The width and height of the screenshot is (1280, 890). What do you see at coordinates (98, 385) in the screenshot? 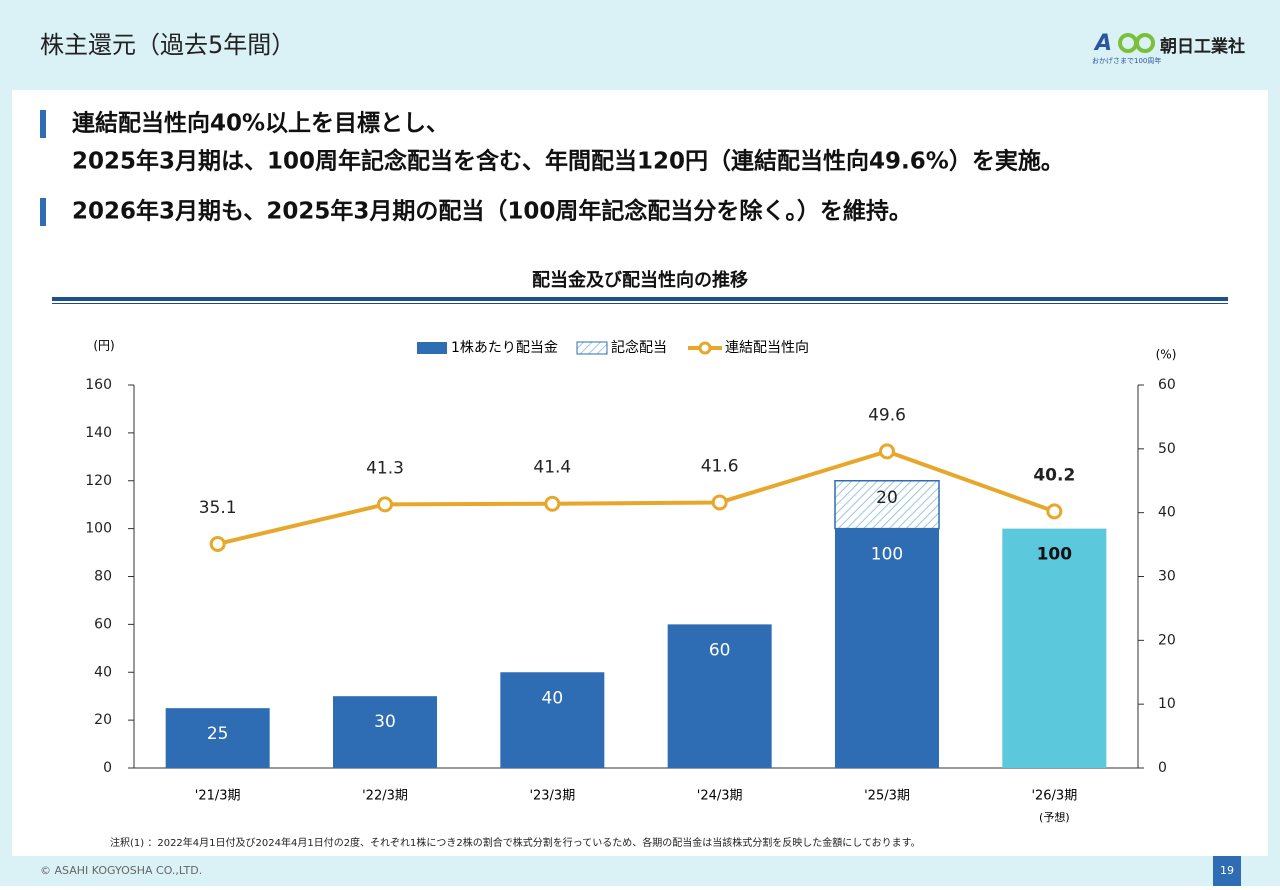
I see `y-tick-label: 160` at bounding box center [98, 385].